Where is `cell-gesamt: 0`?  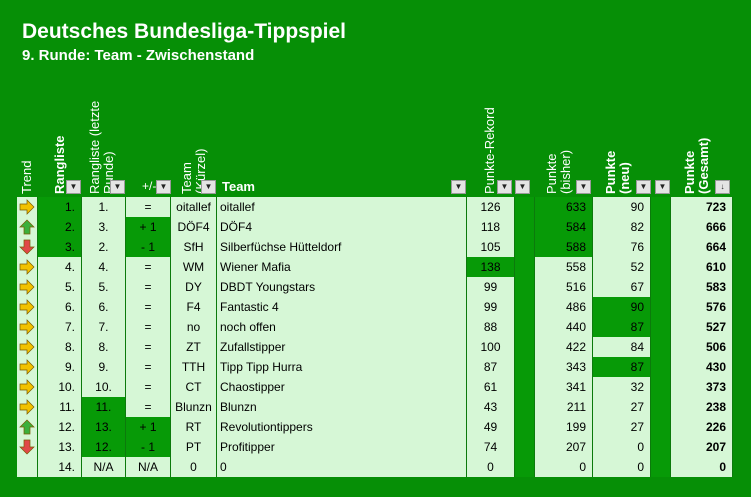 cell-gesamt: 0 is located at coordinates (702, 467).